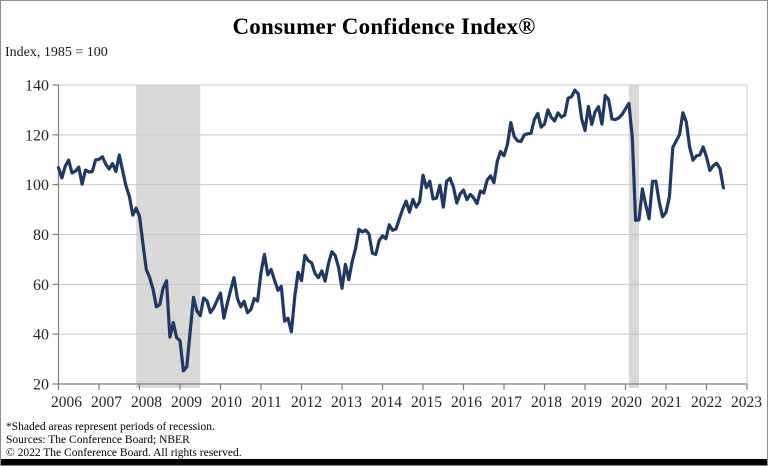 The height and width of the screenshot is (466, 768). What do you see at coordinates (384, 26) in the screenshot?
I see `chart-title: Consumer Confidence Index®` at bounding box center [384, 26].